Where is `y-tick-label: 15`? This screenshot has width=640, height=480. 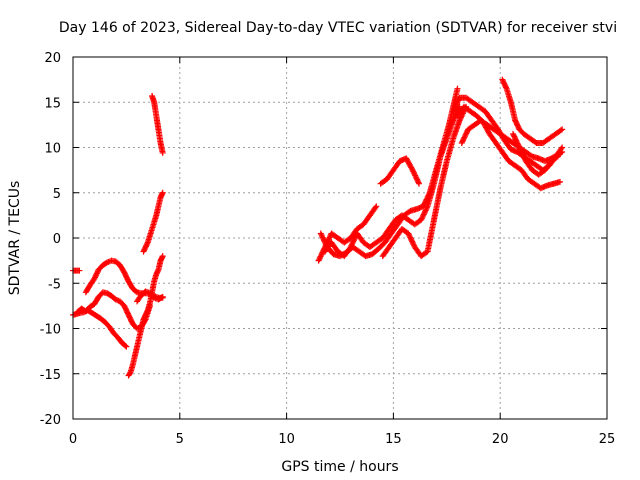 y-tick-label: 15 is located at coordinates (52, 103).